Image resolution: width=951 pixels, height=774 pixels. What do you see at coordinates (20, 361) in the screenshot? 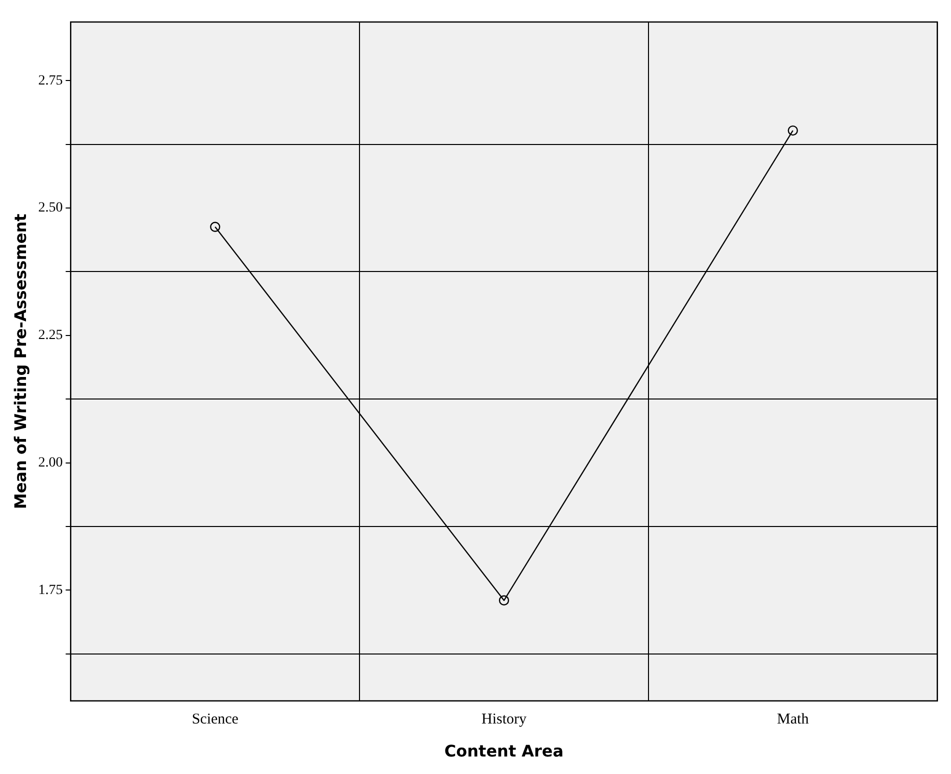
I see `y-axis-title: Mean of Writing Pre-Assessment` at bounding box center [20, 361].